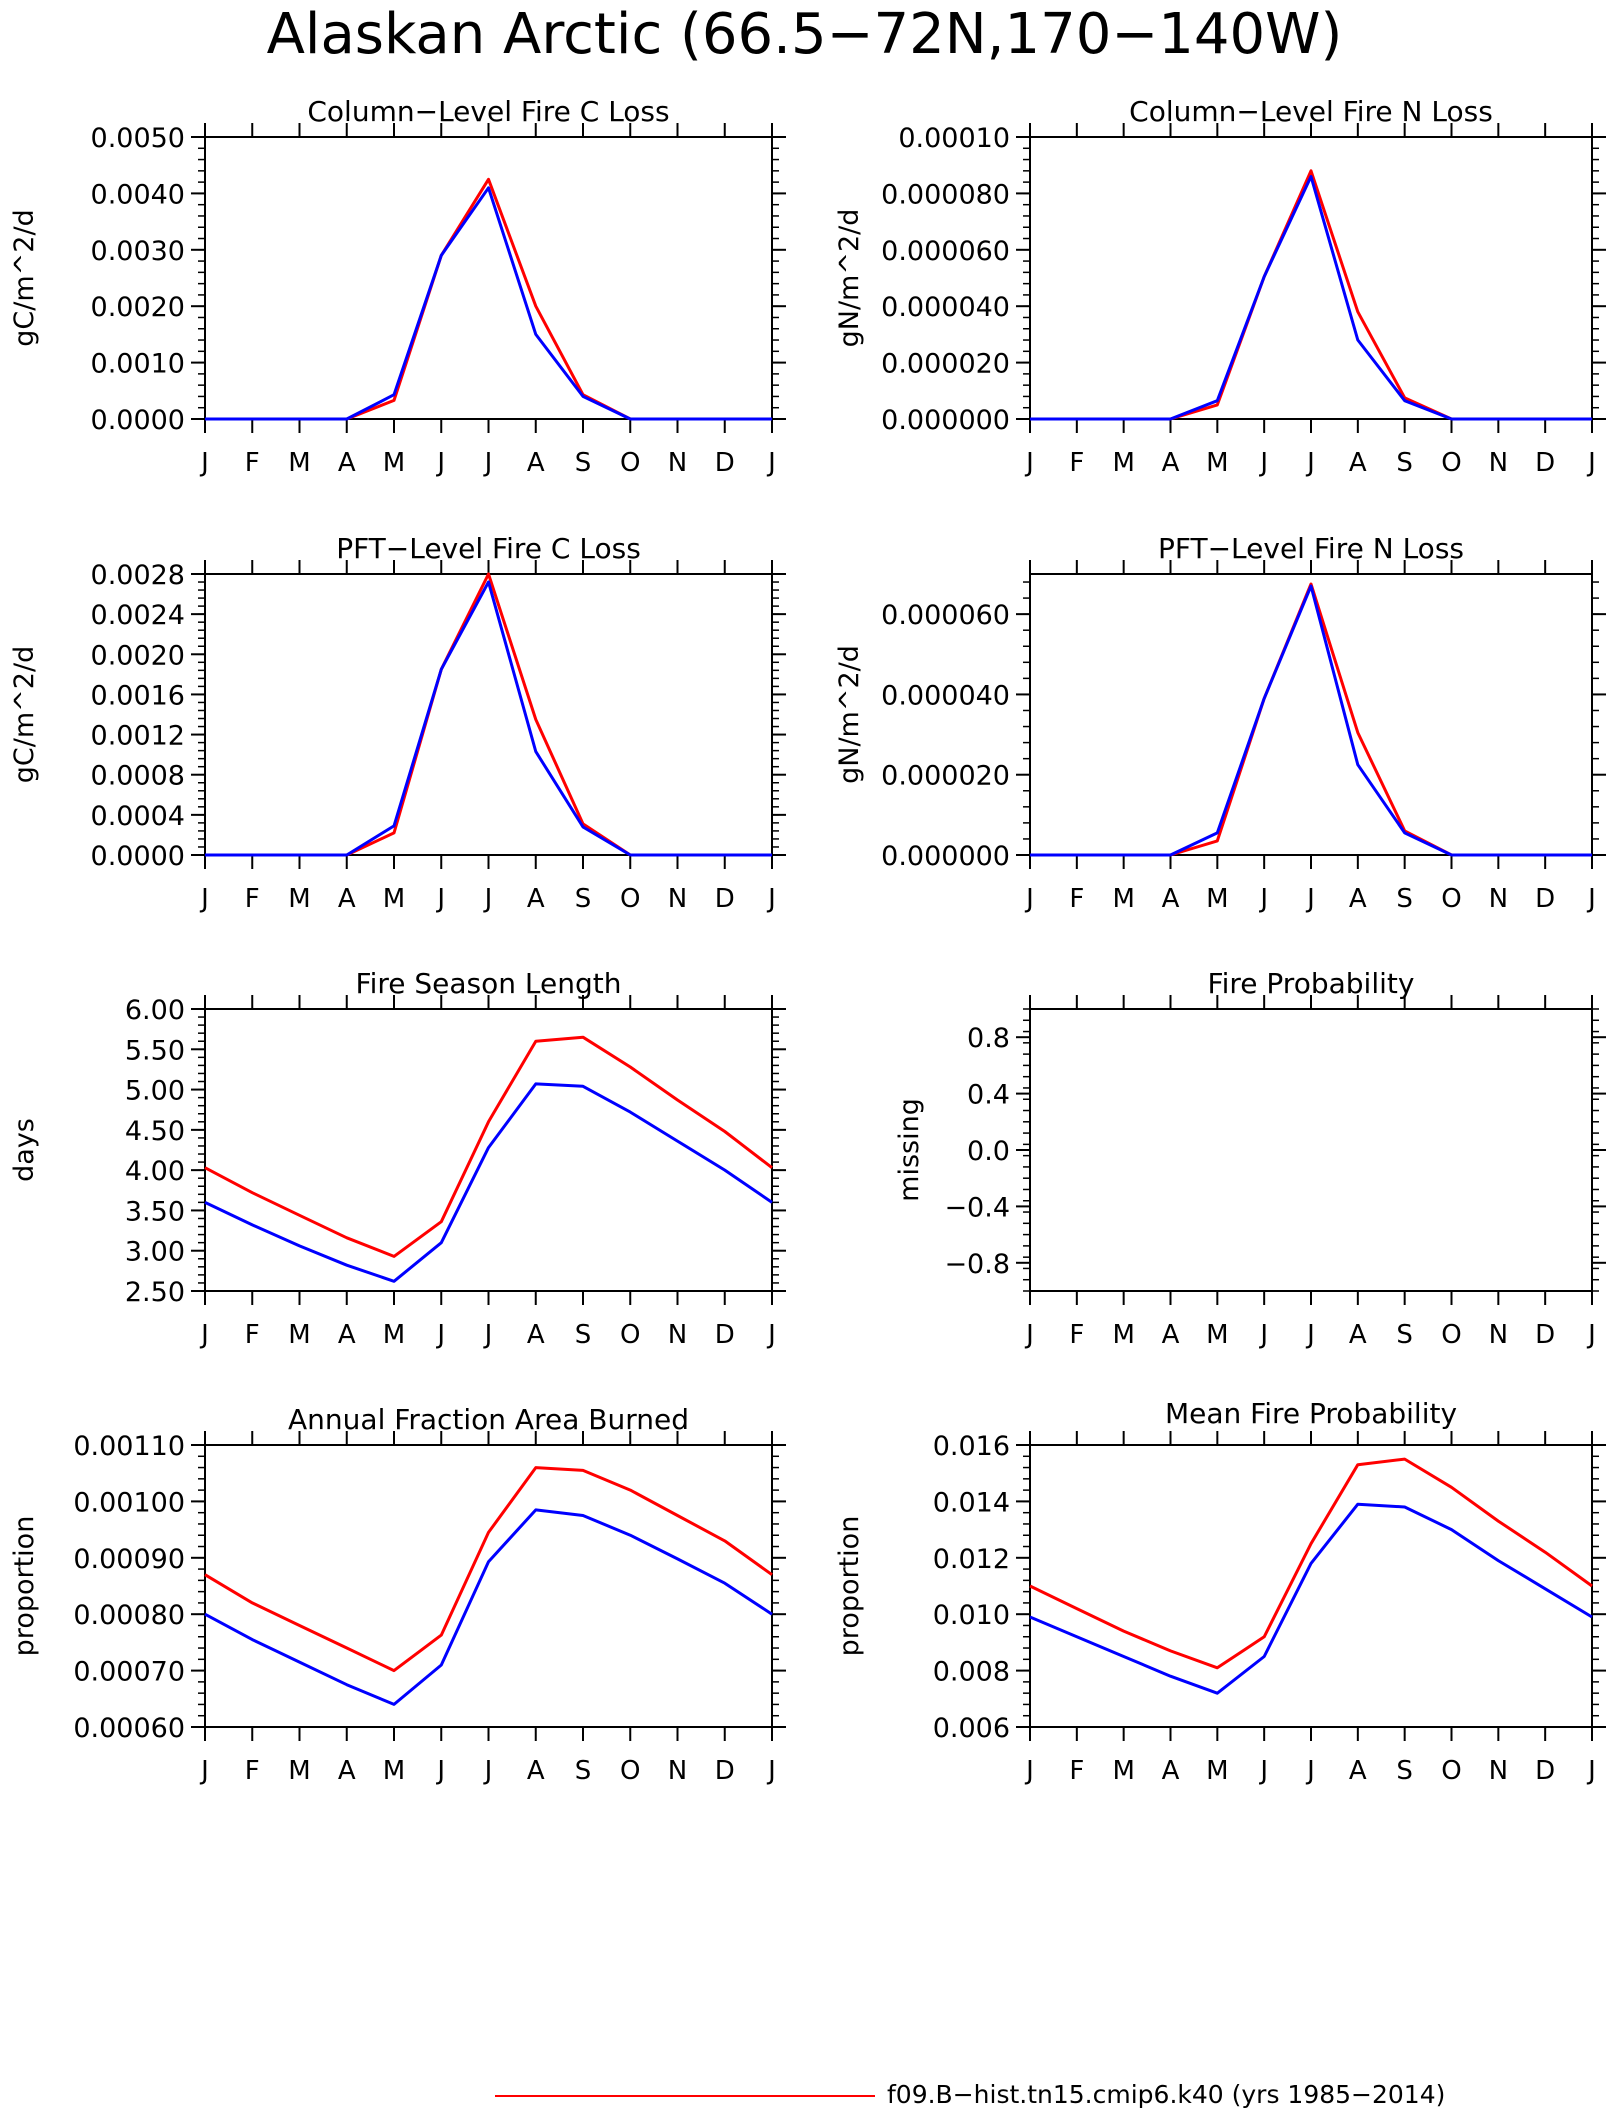 This screenshot has height=2119, width=1609. What do you see at coordinates (971, 1728) in the screenshot?
I see `y-tick-label: 0.006` at bounding box center [971, 1728].